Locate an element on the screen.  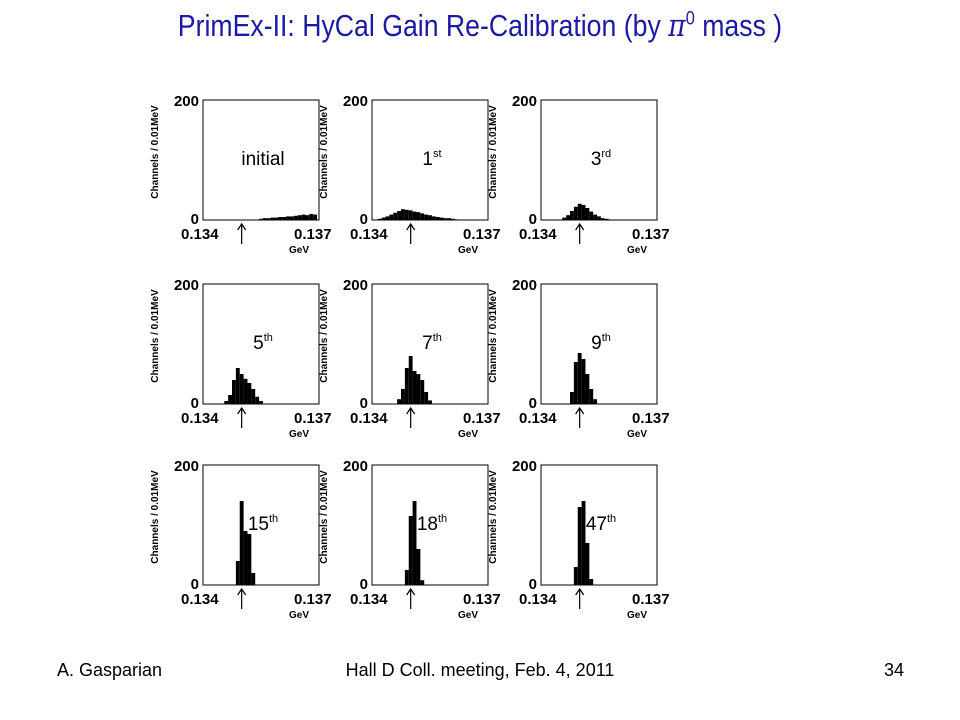
iteration-label-text: 5 is located at coordinates (258, 343).